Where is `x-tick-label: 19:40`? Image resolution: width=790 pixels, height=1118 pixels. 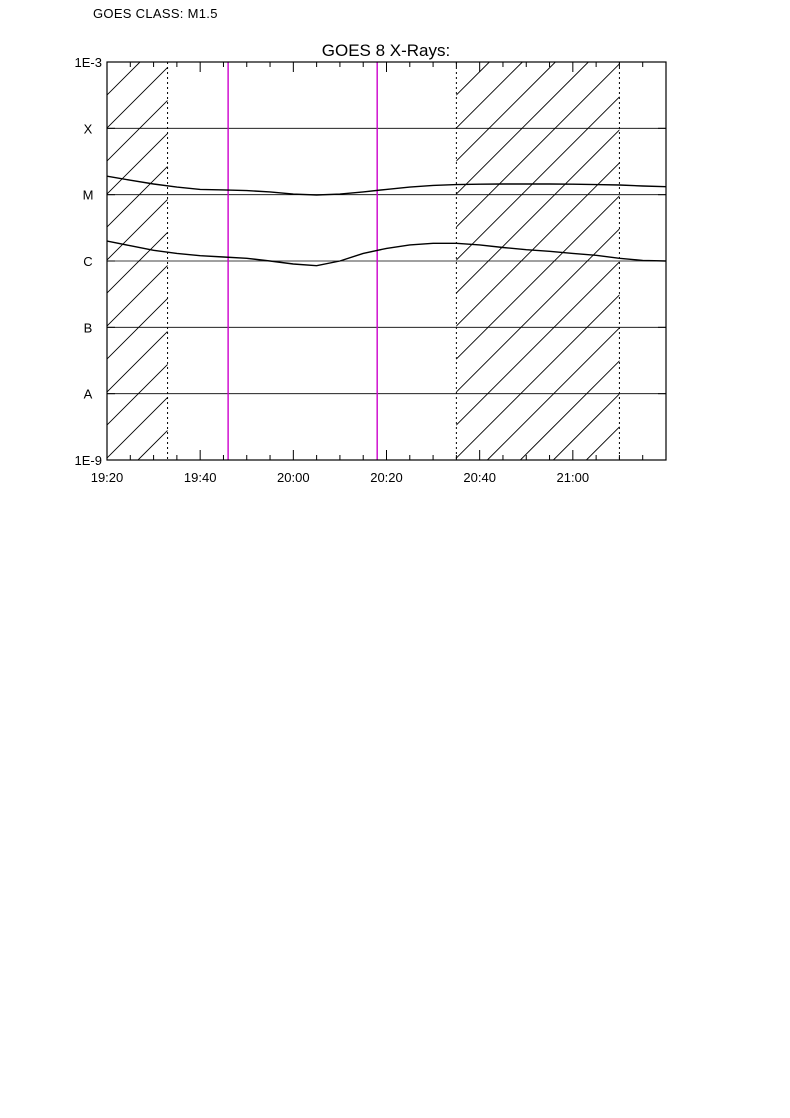
x-tick-label: 19:40 is located at coordinates (200, 477).